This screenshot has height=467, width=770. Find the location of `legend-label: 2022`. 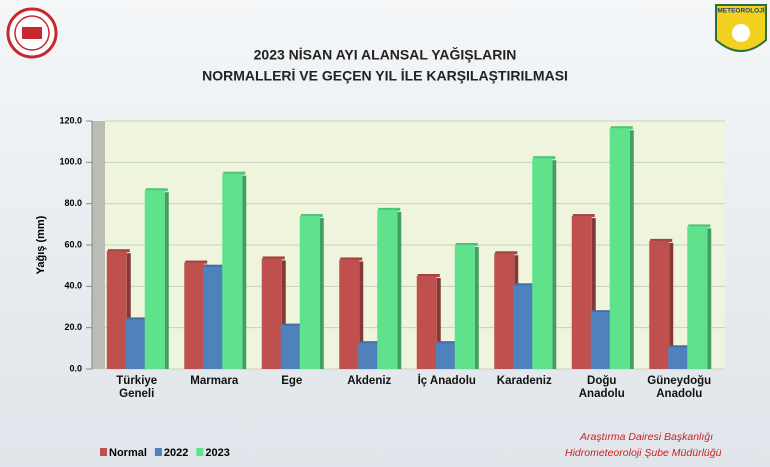

legend-label: 2022 is located at coordinates (176, 453).